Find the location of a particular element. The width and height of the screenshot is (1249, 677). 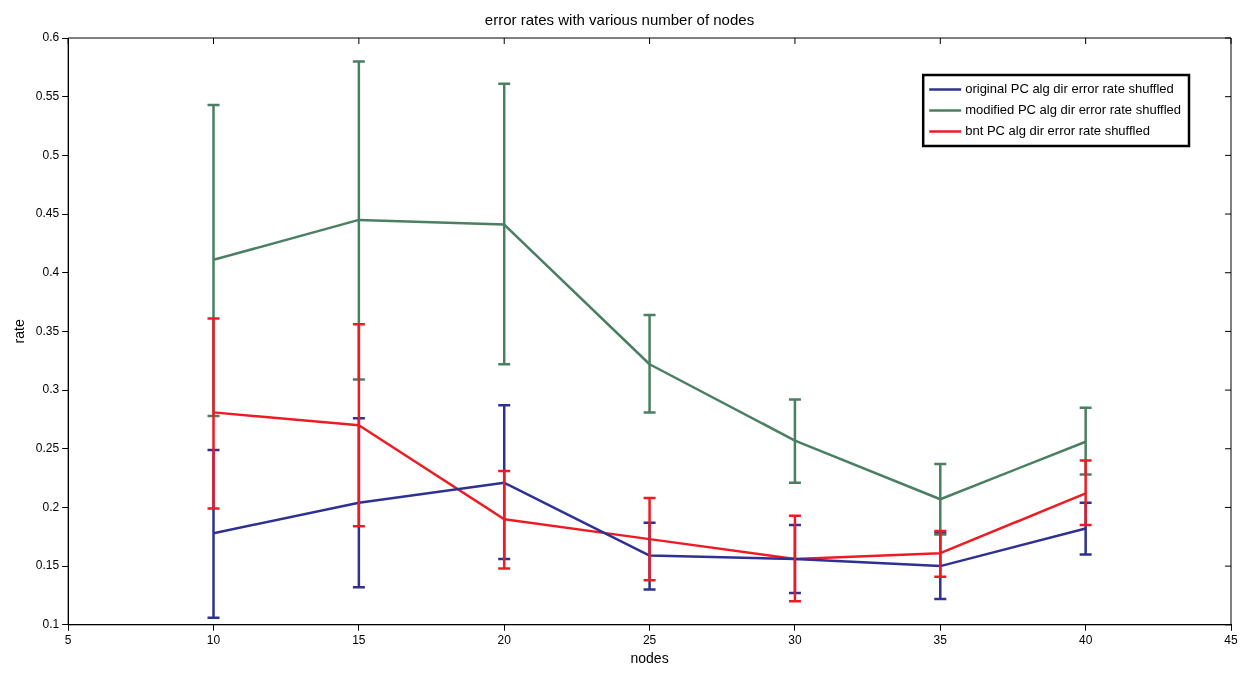

x-tick-label: 10 is located at coordinates (213, 640).